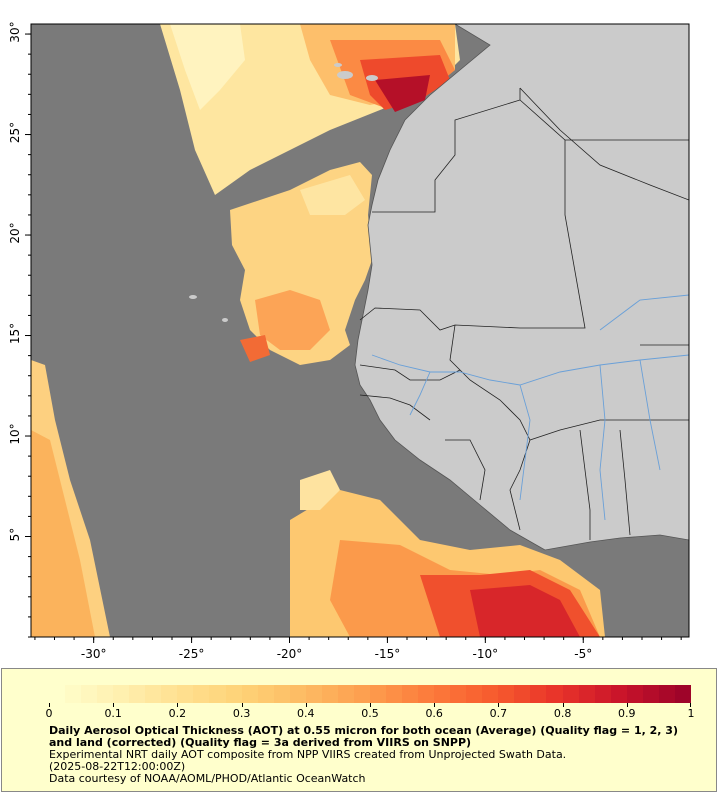 Image resolution: width=720 pixels, height=800 pixels. I want to click on aot-swath-west, so click(70, 498).